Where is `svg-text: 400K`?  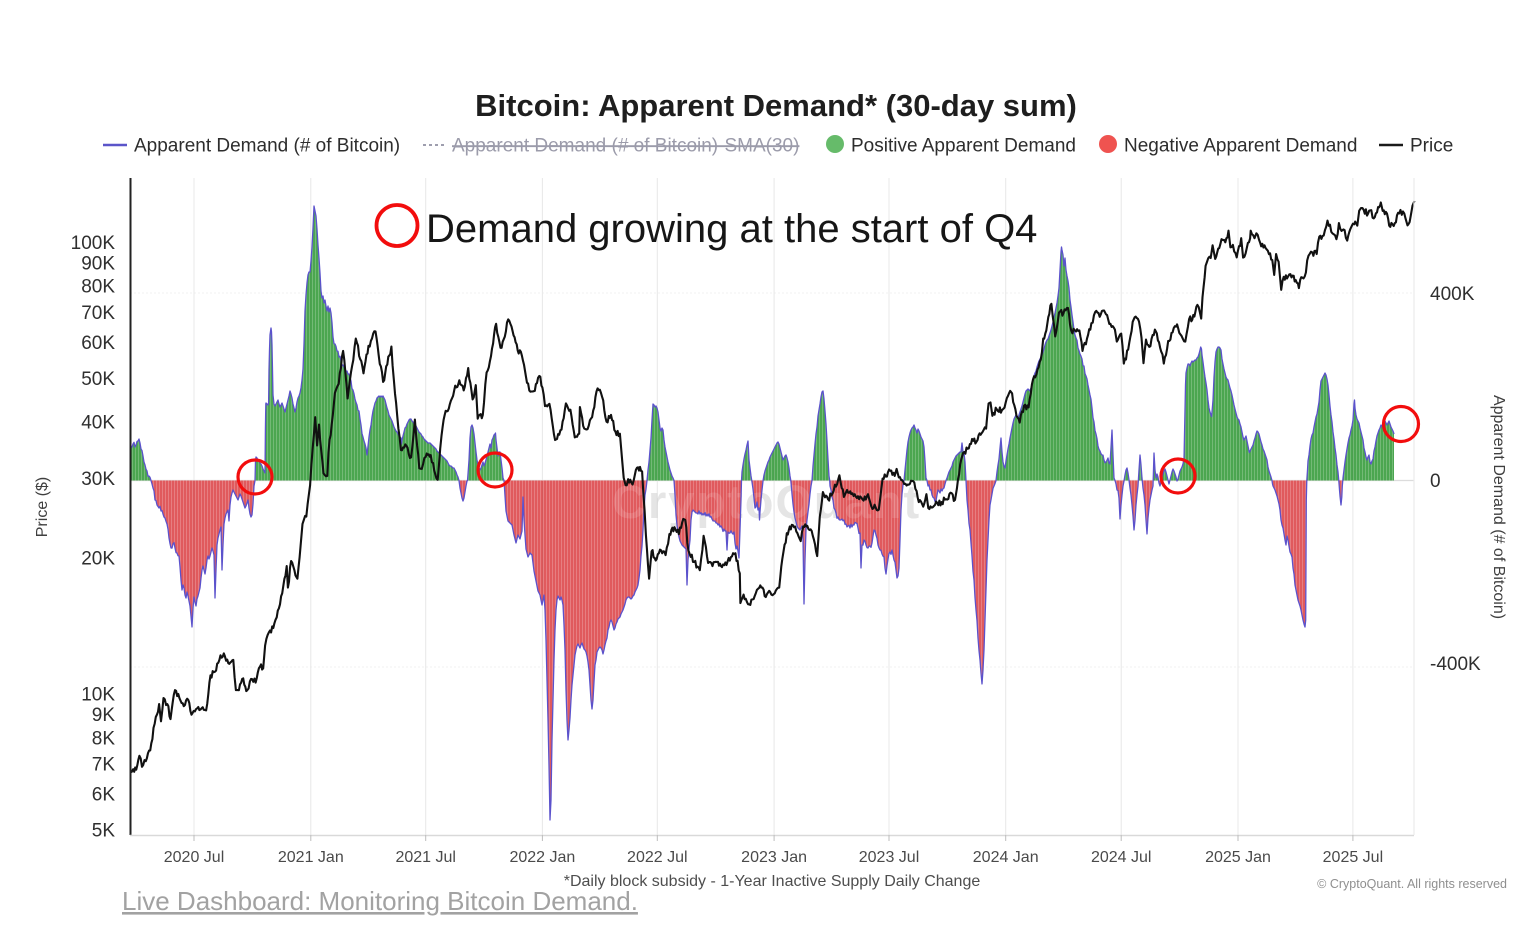 svg-text: 400K is located at coordinates (1452, 294).